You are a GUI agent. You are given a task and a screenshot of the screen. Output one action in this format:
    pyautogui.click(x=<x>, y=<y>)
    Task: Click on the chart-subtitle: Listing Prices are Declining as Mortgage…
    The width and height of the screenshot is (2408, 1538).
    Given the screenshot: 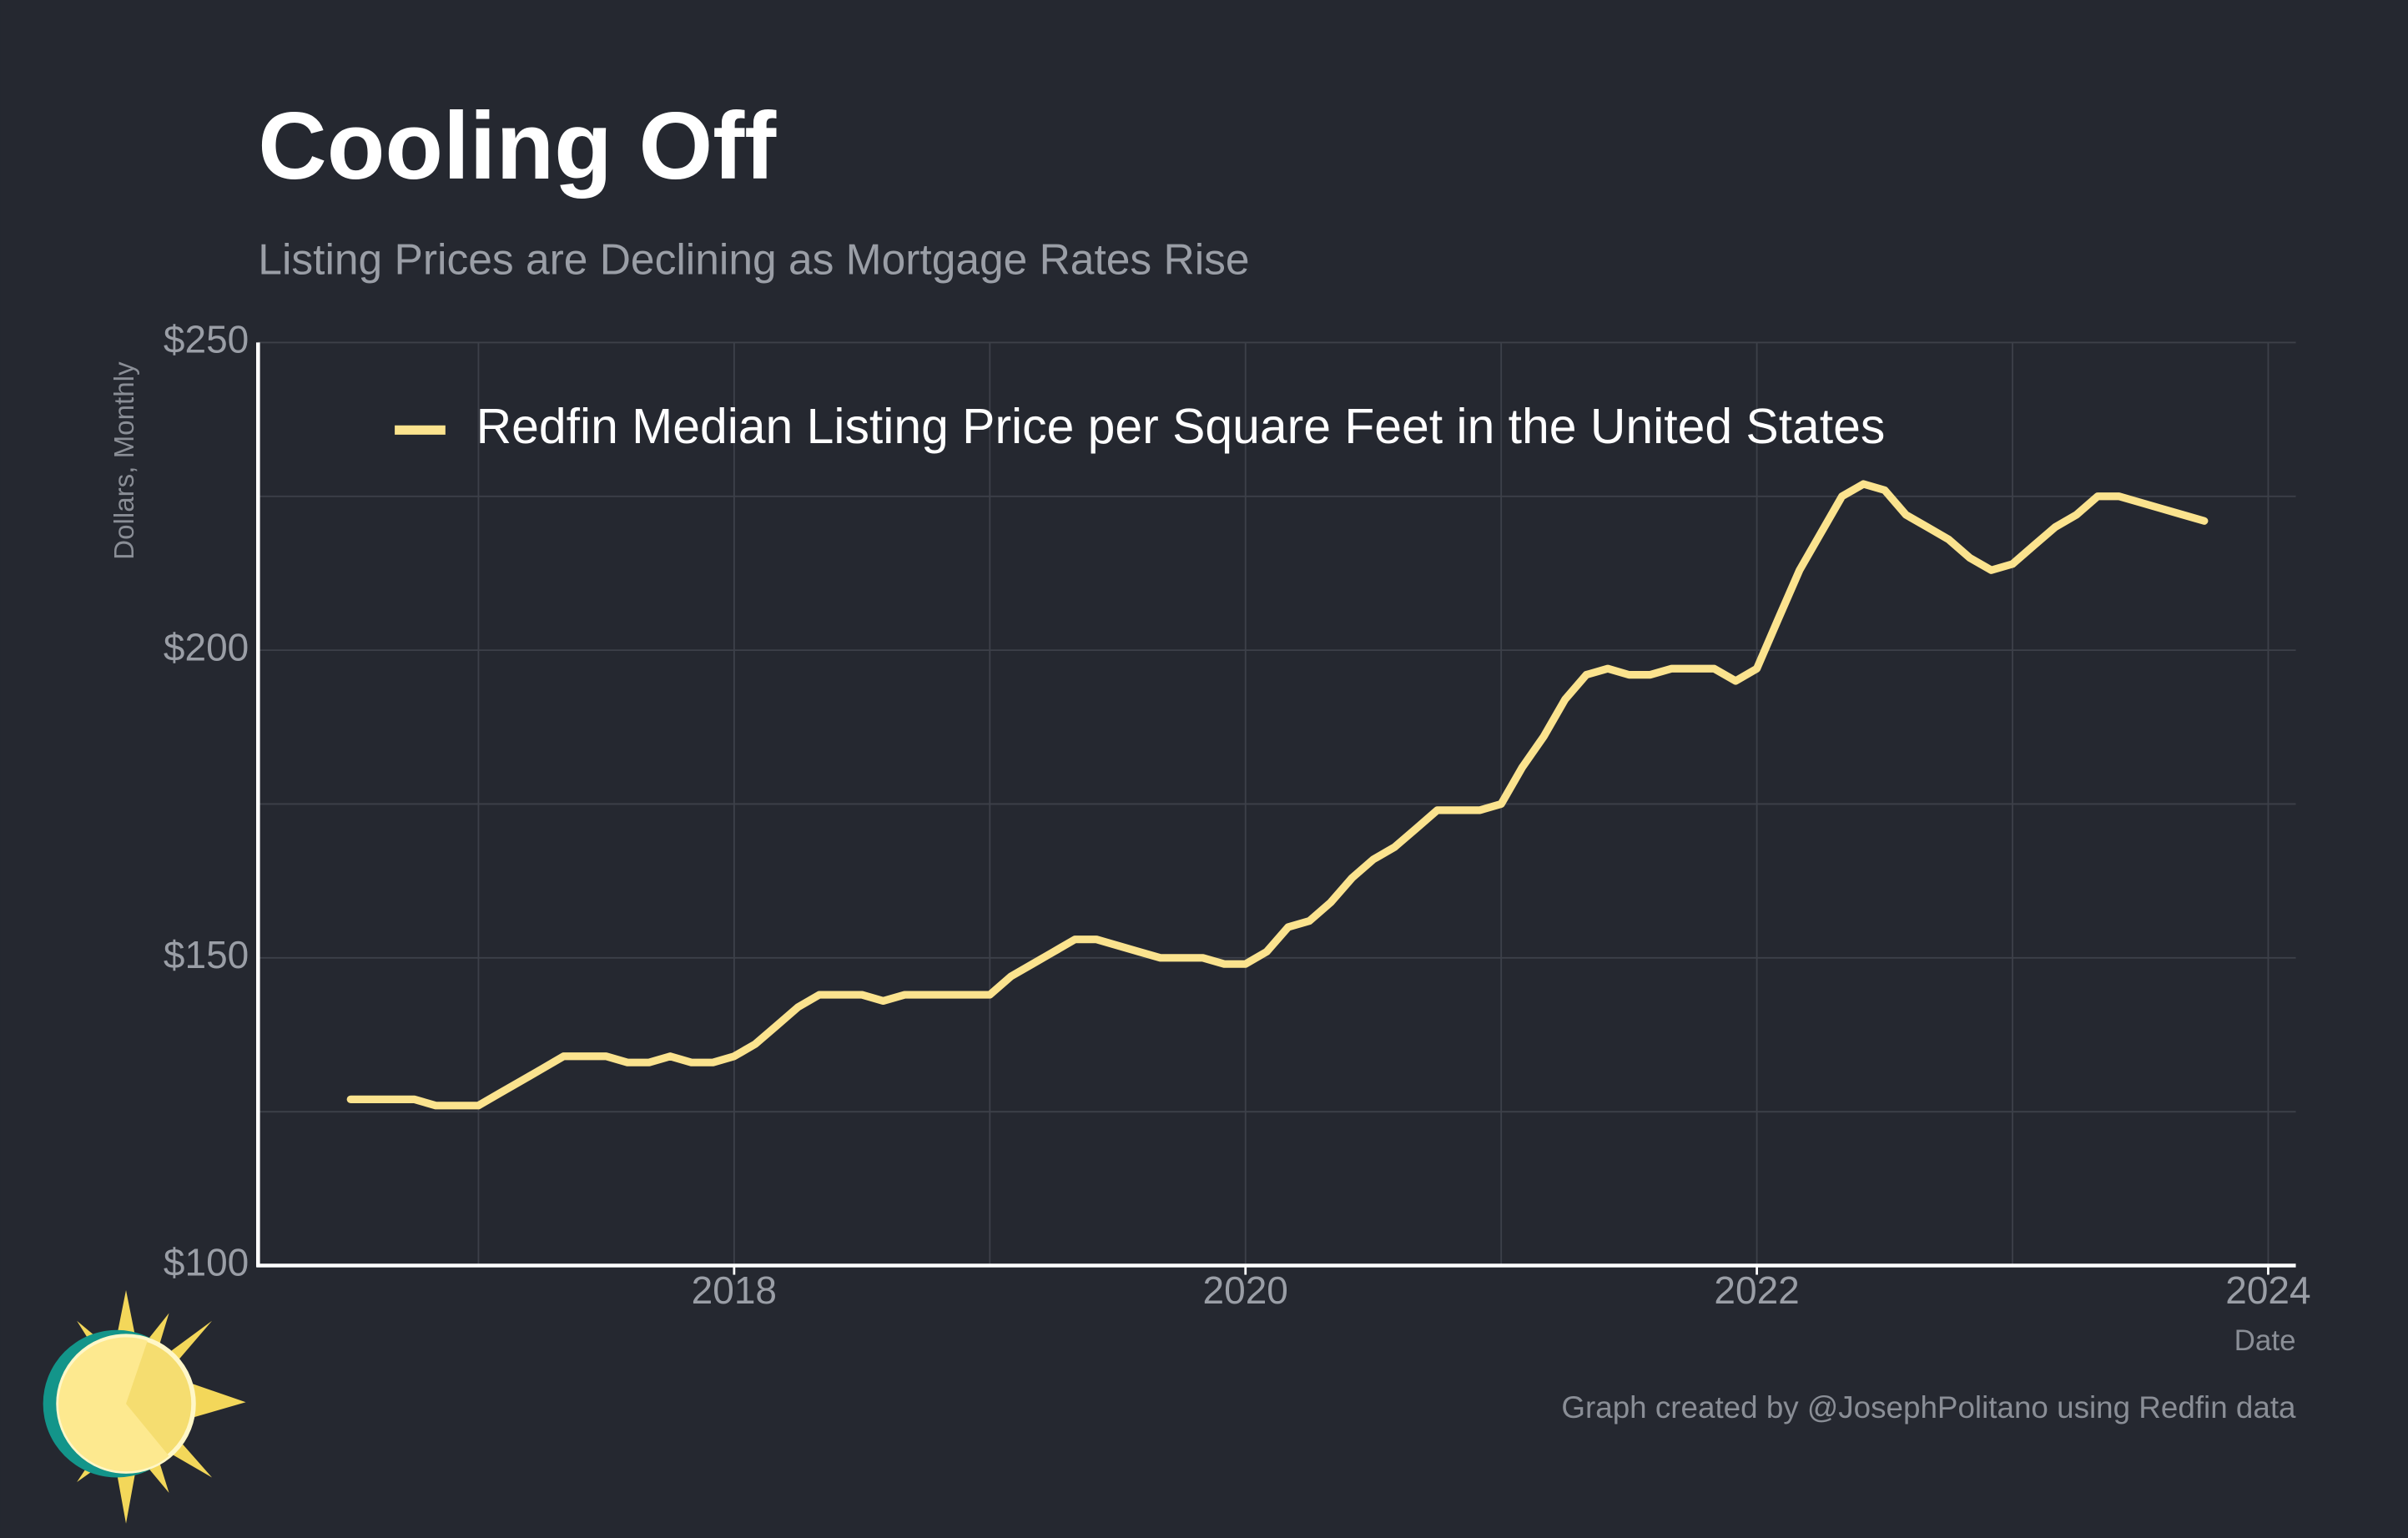 What is the action you would take?
    pyautogui.click(x=753, y=258)
    